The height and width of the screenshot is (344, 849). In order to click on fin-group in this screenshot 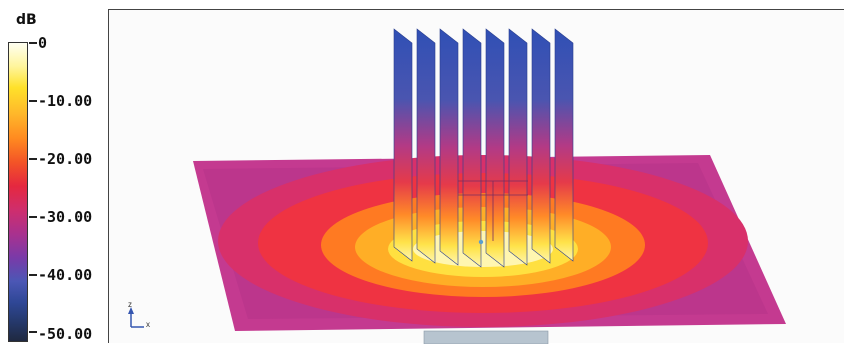, I will do `click(483, 148)`.